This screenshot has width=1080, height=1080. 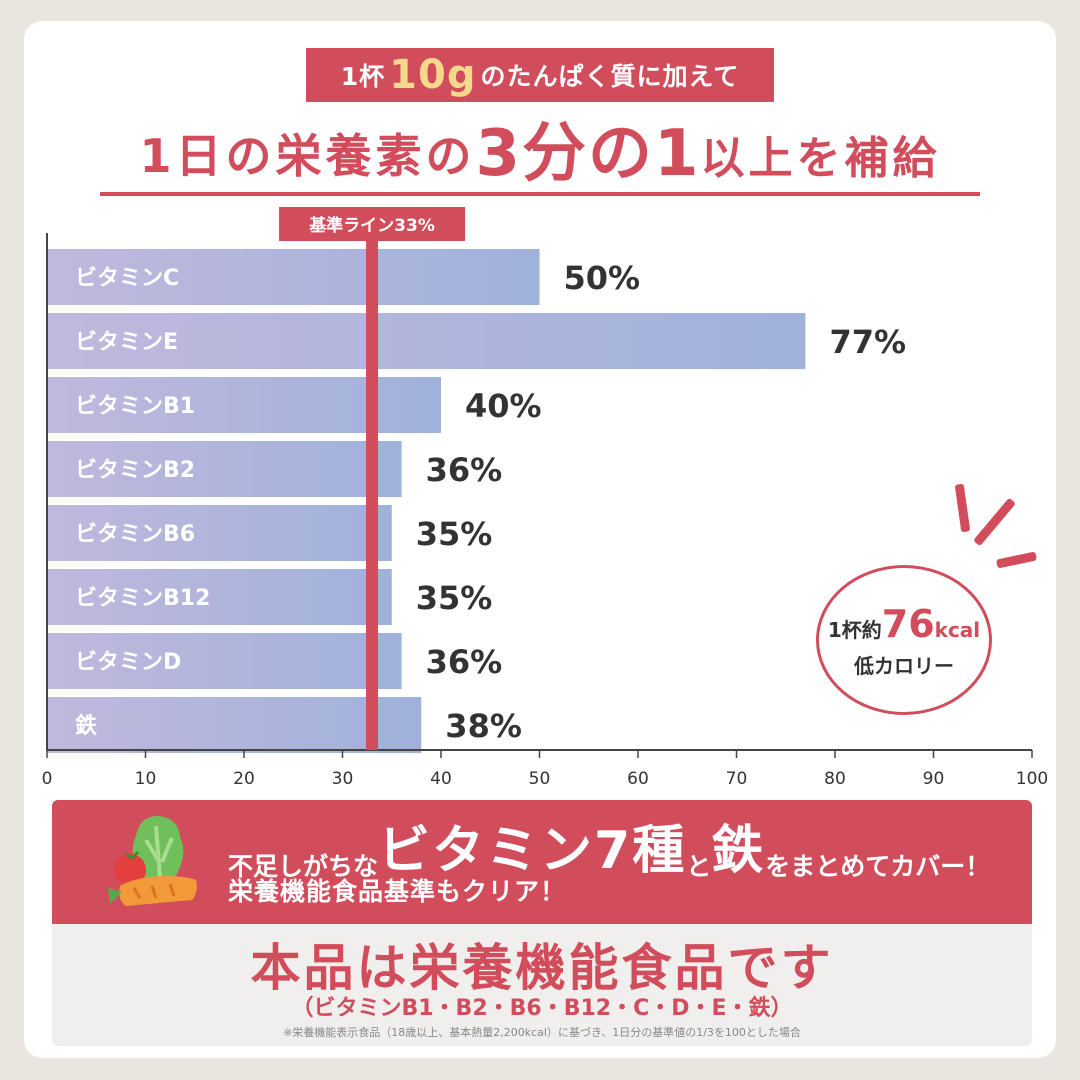 What do you see at coordinates (127, 278) in the screenshot?
I see `bar-category-label: ビタミンC` at bounding box center [127, 278].